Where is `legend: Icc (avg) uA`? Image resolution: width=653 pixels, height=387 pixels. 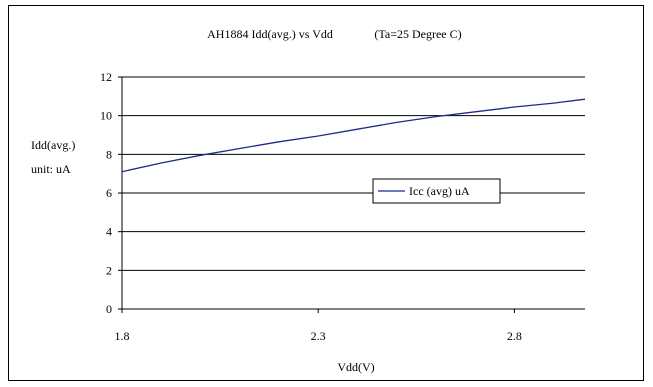 legend: Icc (avg) uA is located at coordinates (436, 191).